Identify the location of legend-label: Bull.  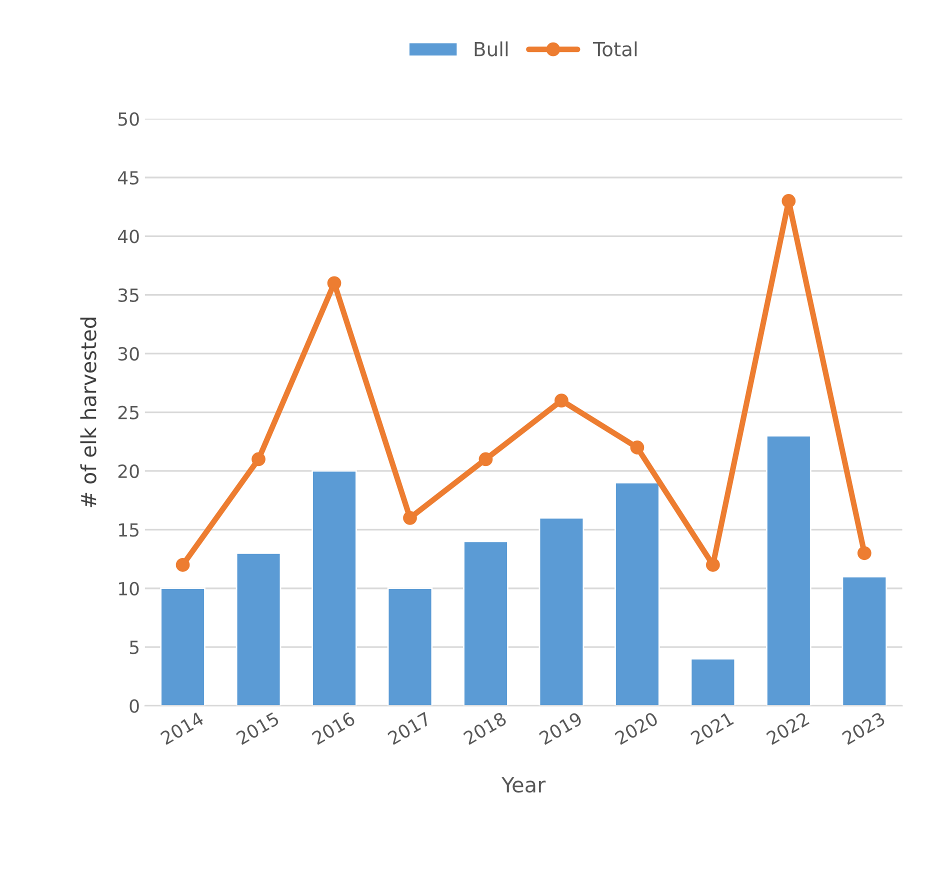
(491, 48).